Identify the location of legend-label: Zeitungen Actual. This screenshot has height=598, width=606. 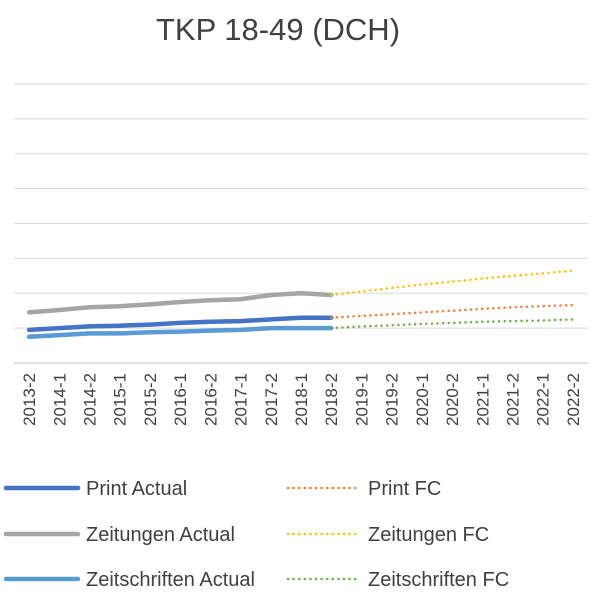
(160, 535).